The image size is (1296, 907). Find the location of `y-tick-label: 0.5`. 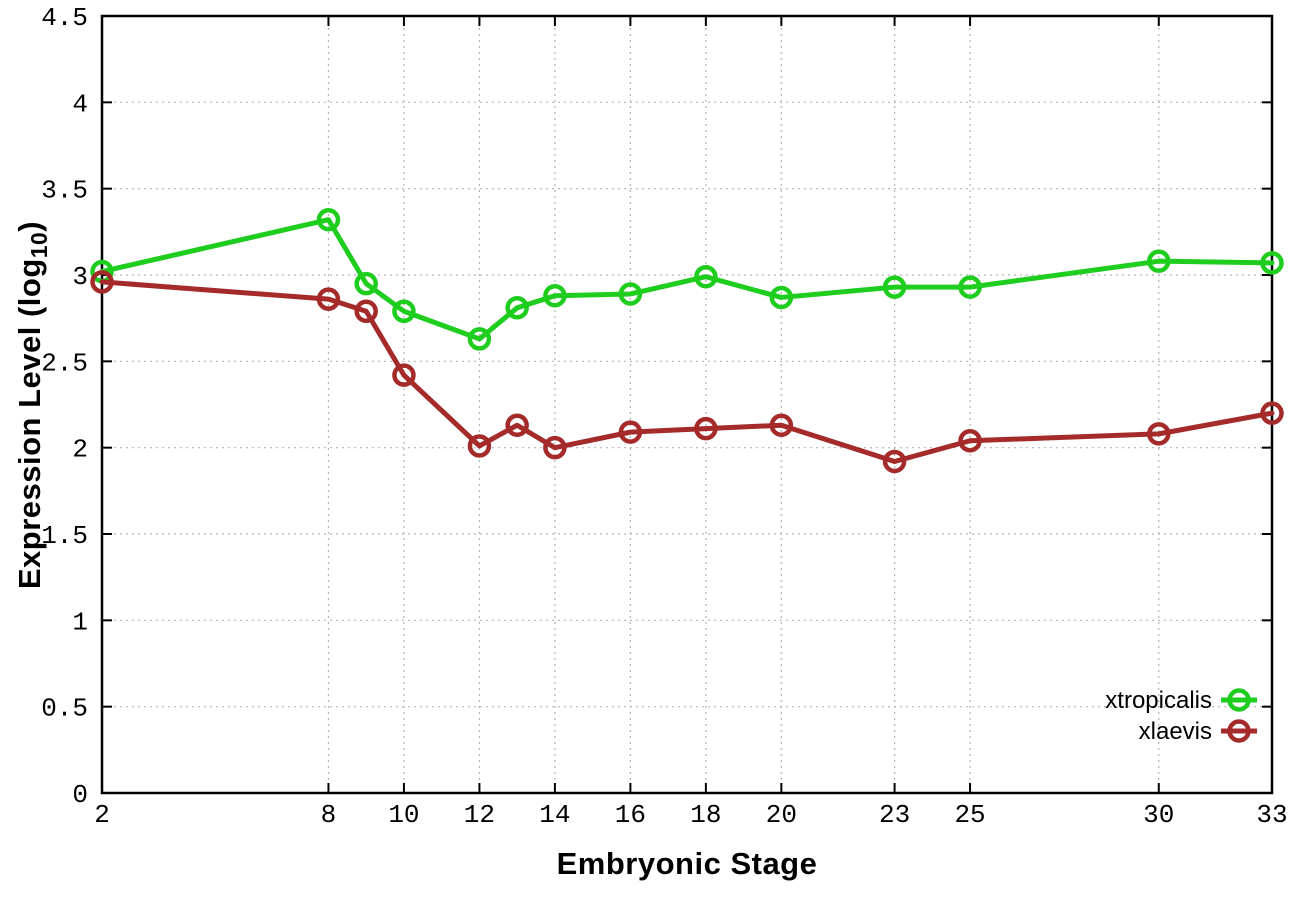

y-tick-label: 0.5 is located at coordinates (64, 709).